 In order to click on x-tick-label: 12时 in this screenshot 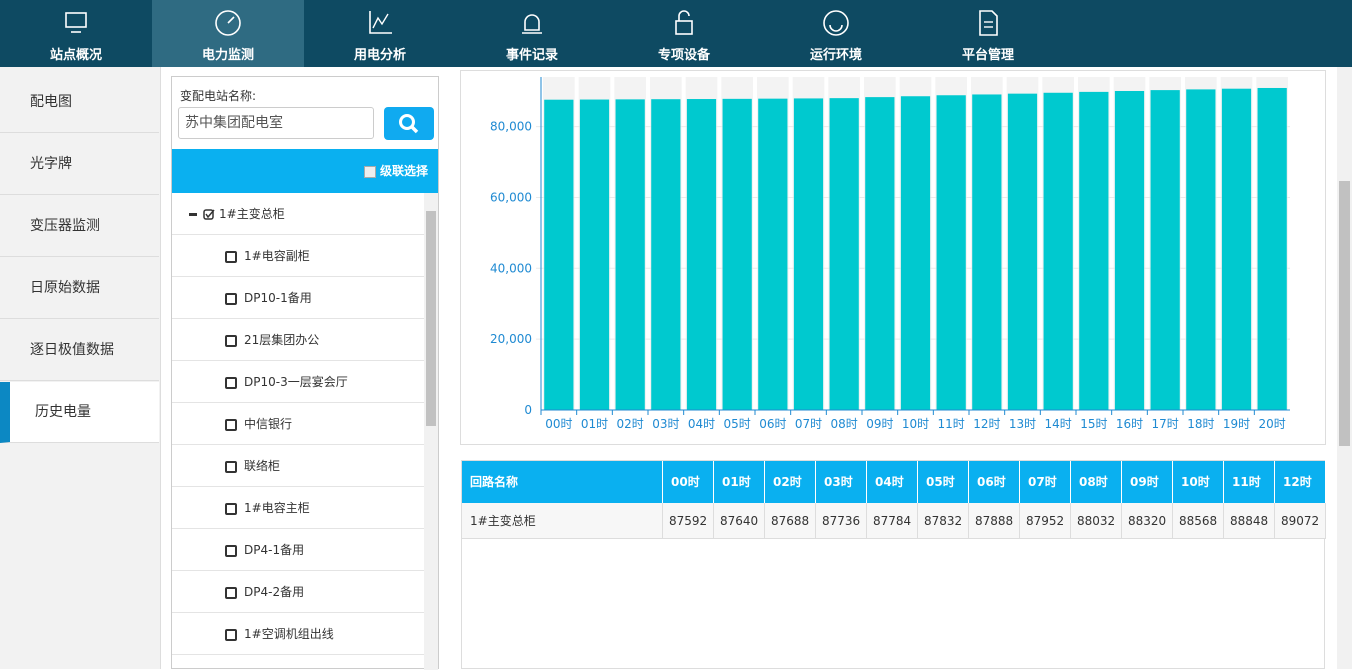, I will do `click(986, 424)`.